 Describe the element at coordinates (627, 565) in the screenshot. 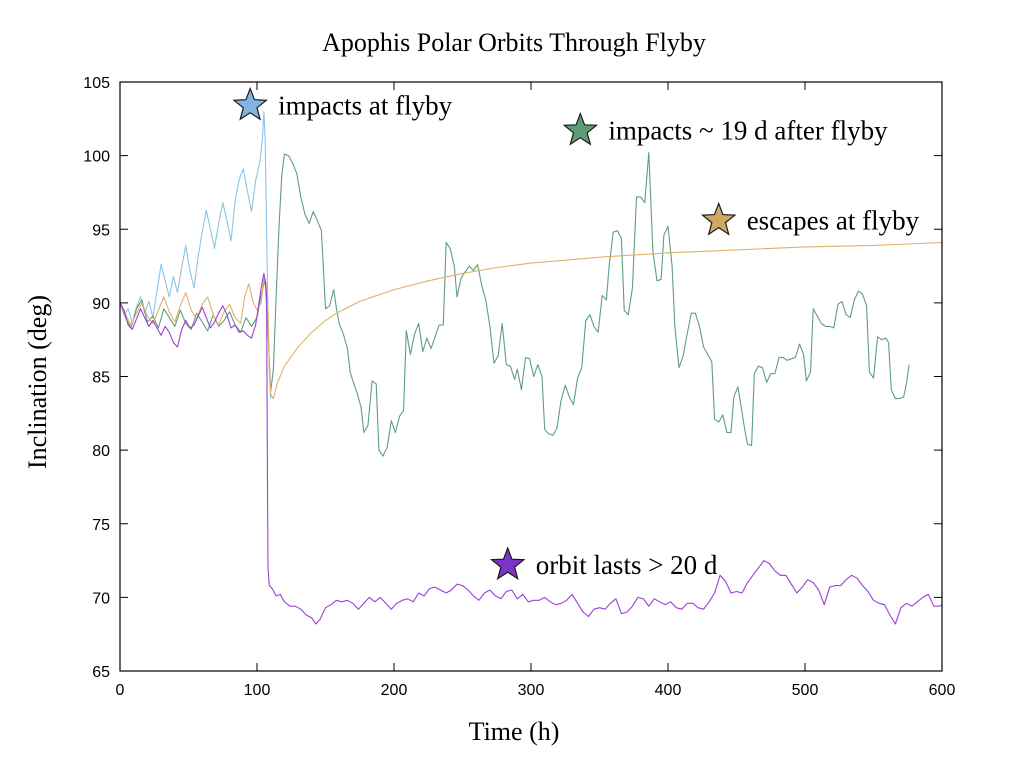

I see `legend-label-4: orbit lasts > 20 d` at that location.